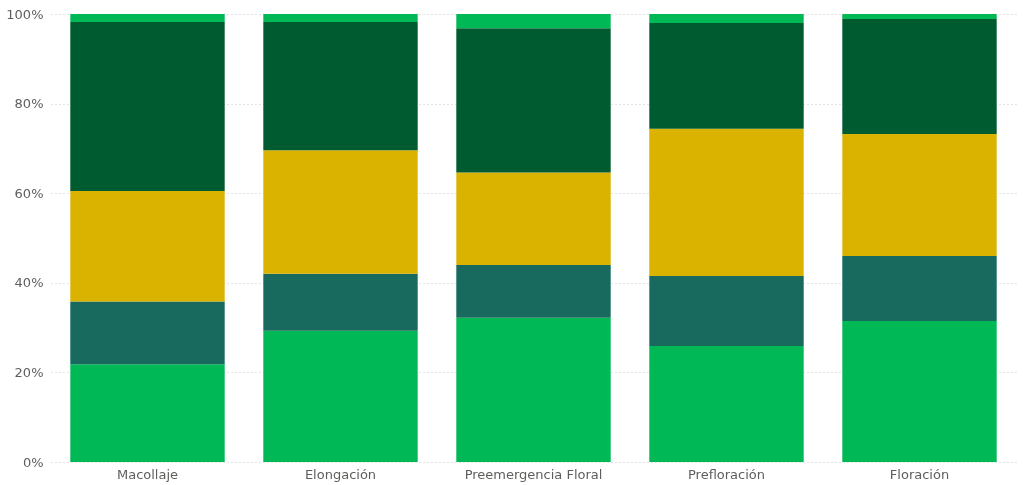 The height and width of the screenshot is (485, 1024). What do you see at coordinates (726, 474) in the screenshot?
I see `x-tick-label: Prefloración` at bounding box center [726, 474].